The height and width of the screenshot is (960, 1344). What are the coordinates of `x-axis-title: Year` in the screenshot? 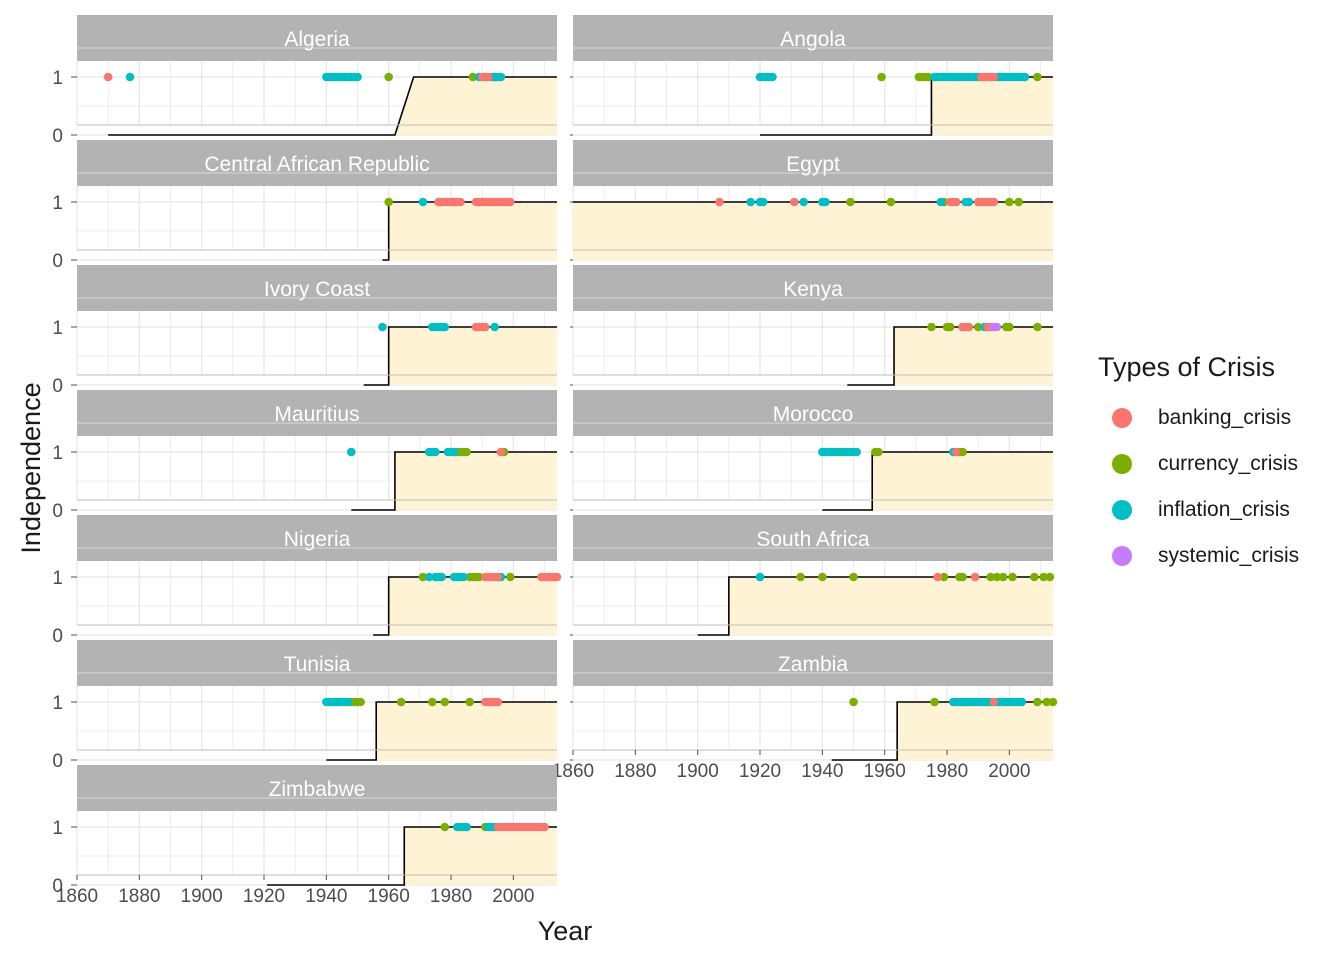 It's located at (565, 931).